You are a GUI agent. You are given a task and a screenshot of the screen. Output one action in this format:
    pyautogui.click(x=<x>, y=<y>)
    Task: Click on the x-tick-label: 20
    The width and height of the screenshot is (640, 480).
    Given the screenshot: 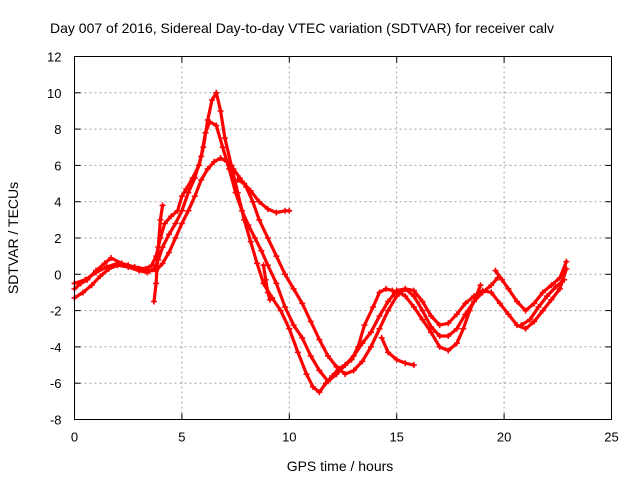 What is the action you would take?
    pyautogui.click(x=504, y=437)
    